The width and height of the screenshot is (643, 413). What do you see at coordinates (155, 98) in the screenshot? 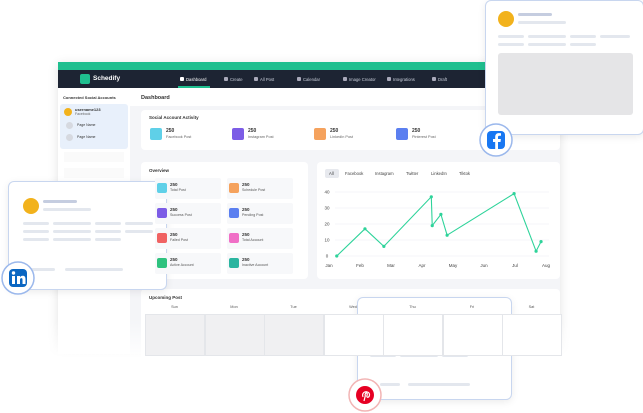
I see `page-title: Dashboard` at bounding box center [155, 98].